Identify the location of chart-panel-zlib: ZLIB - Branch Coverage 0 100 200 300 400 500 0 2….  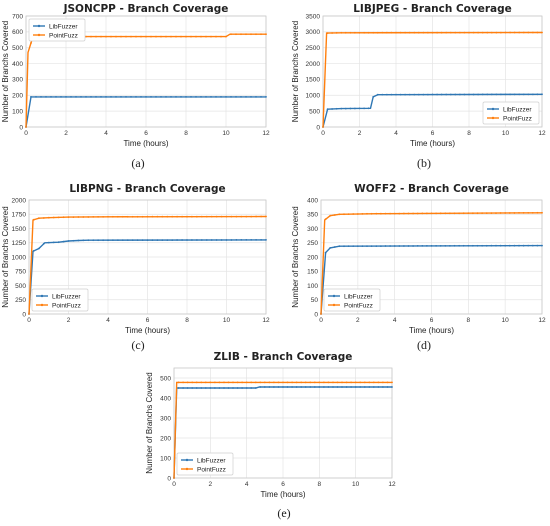
(280, 423).